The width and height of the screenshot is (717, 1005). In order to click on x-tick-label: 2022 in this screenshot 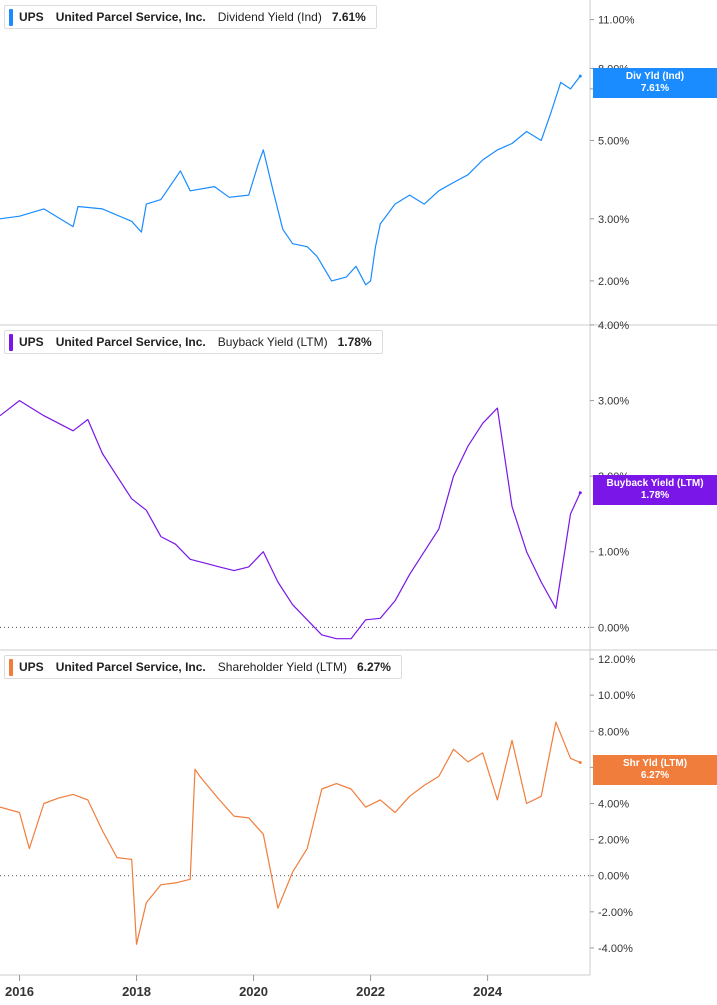, I will do `click(370, 991)`.